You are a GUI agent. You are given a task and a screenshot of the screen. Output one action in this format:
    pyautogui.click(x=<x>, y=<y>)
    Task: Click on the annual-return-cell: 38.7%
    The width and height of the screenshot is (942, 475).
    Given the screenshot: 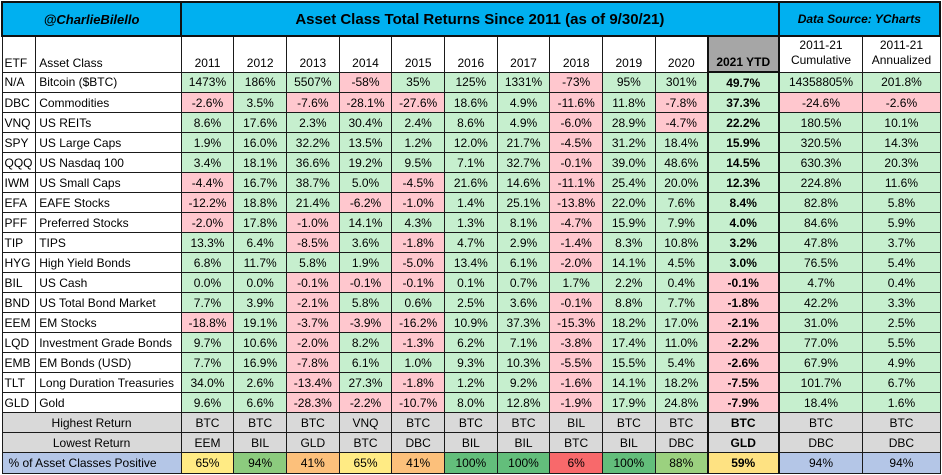 What is the action you would take?
    pyautogui.click(x=312, y=182)
    